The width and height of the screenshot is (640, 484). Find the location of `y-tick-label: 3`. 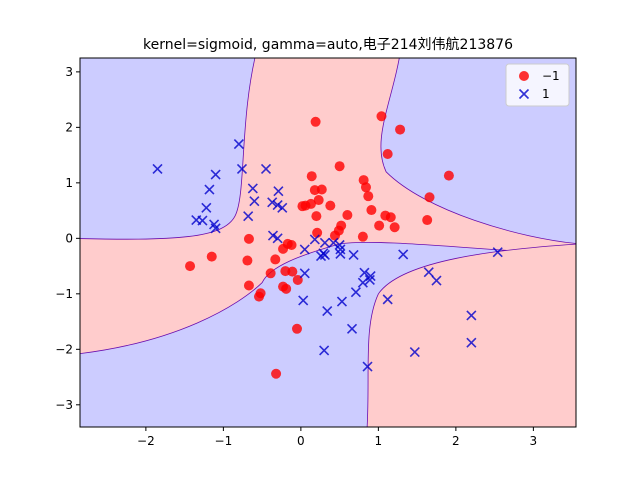

y-tick-label: 3 is located at coordinates (69, 72).